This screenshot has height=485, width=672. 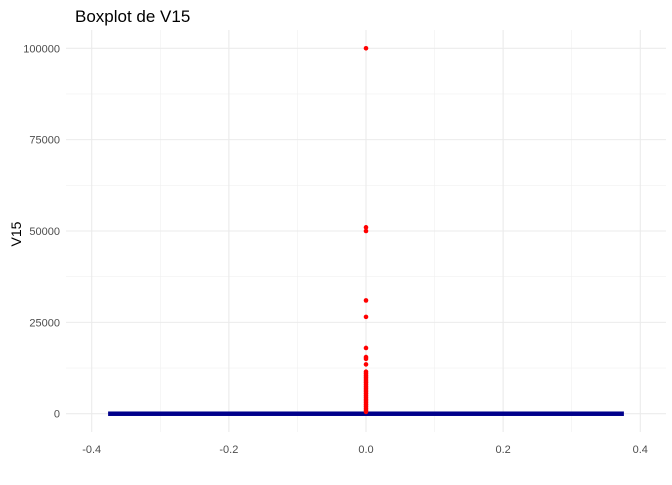 I want to click on y-tick-label: 25000, so click(x=44, y=323).